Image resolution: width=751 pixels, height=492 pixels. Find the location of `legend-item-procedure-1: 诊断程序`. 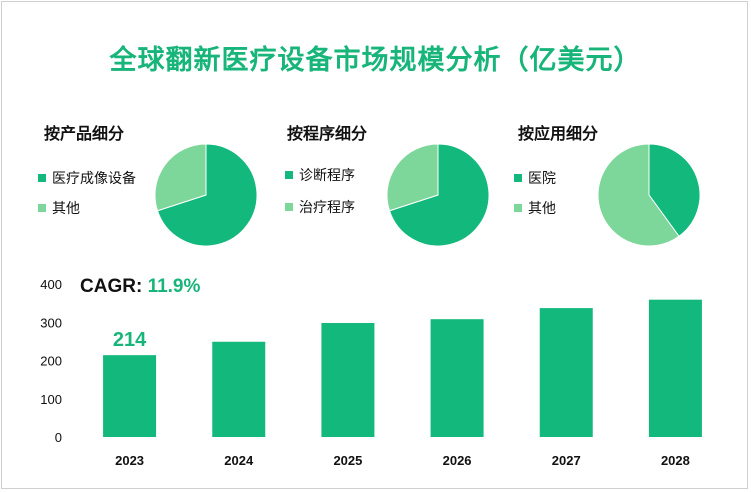

legend-item-procedure-1: 诊断程序 is located at coordinates (320, 175).